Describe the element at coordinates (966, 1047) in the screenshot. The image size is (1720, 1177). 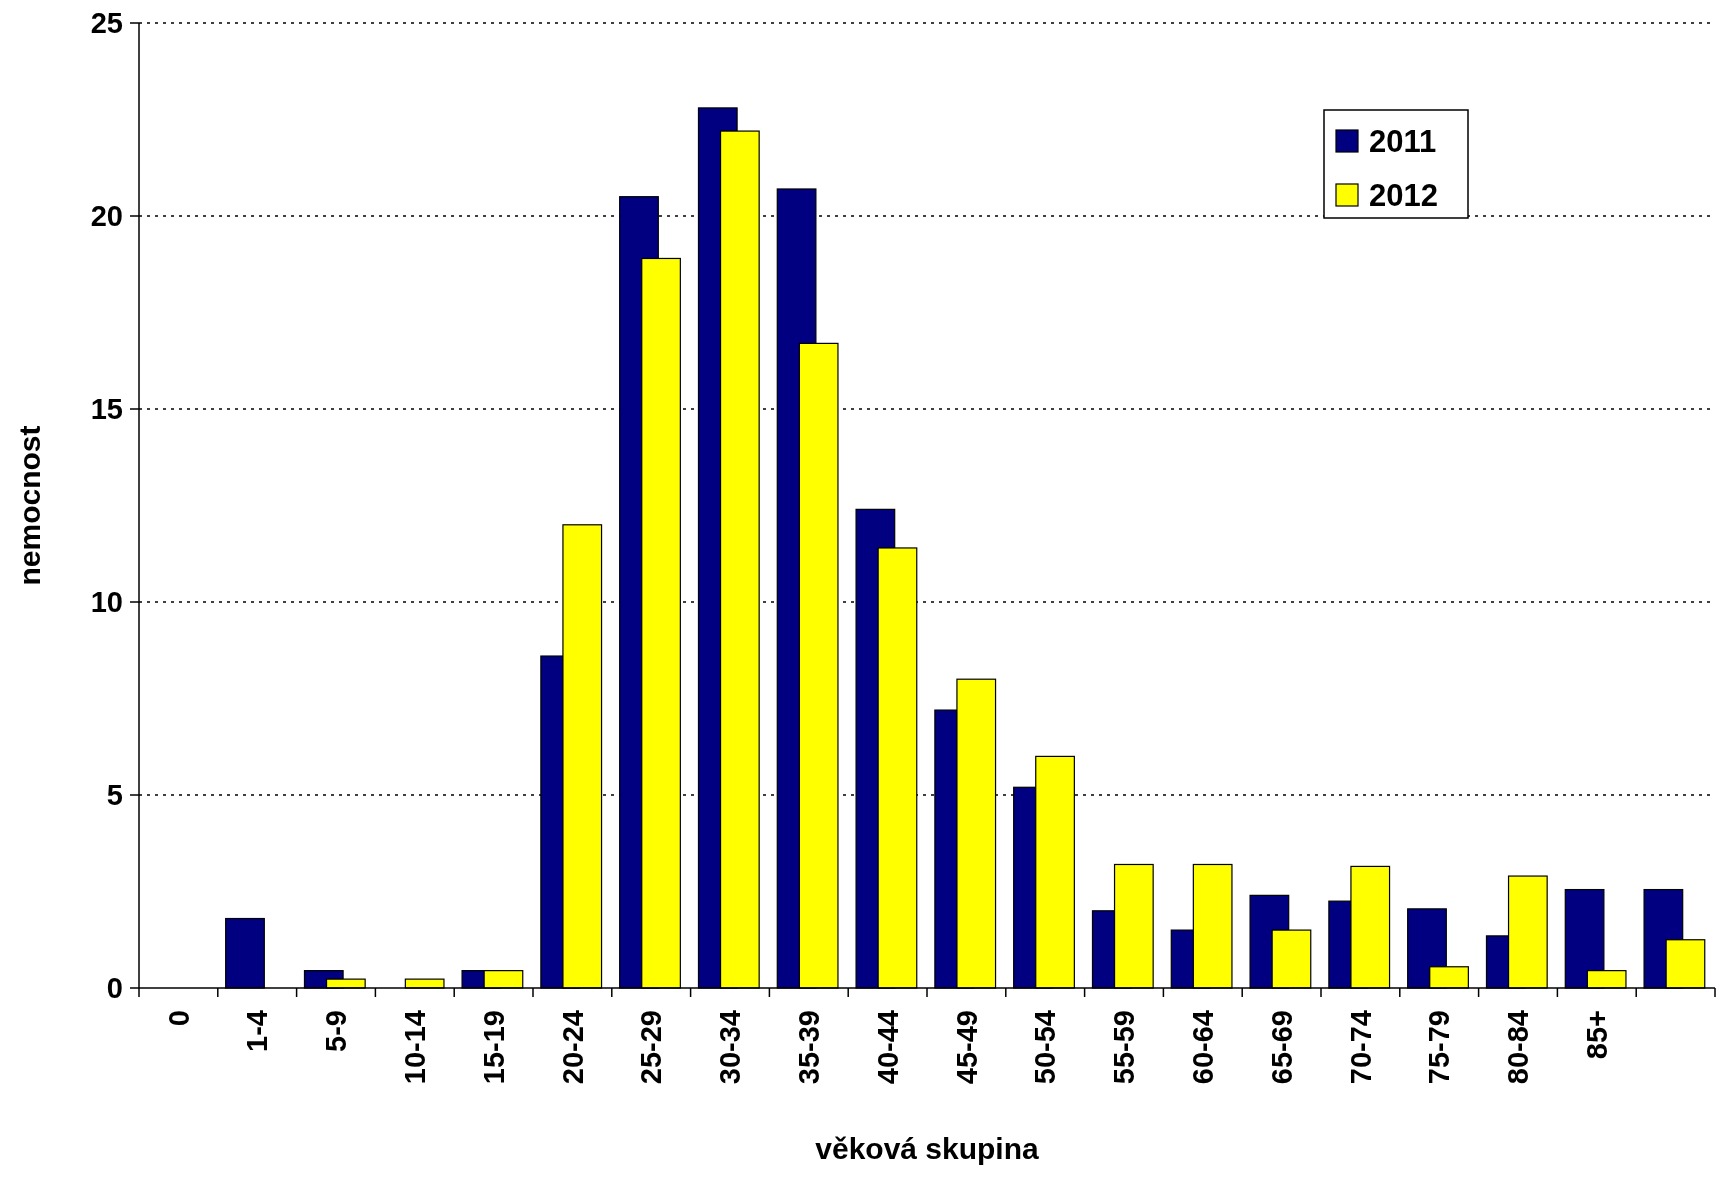
I see `x-tick-label: 45-49` at that location.